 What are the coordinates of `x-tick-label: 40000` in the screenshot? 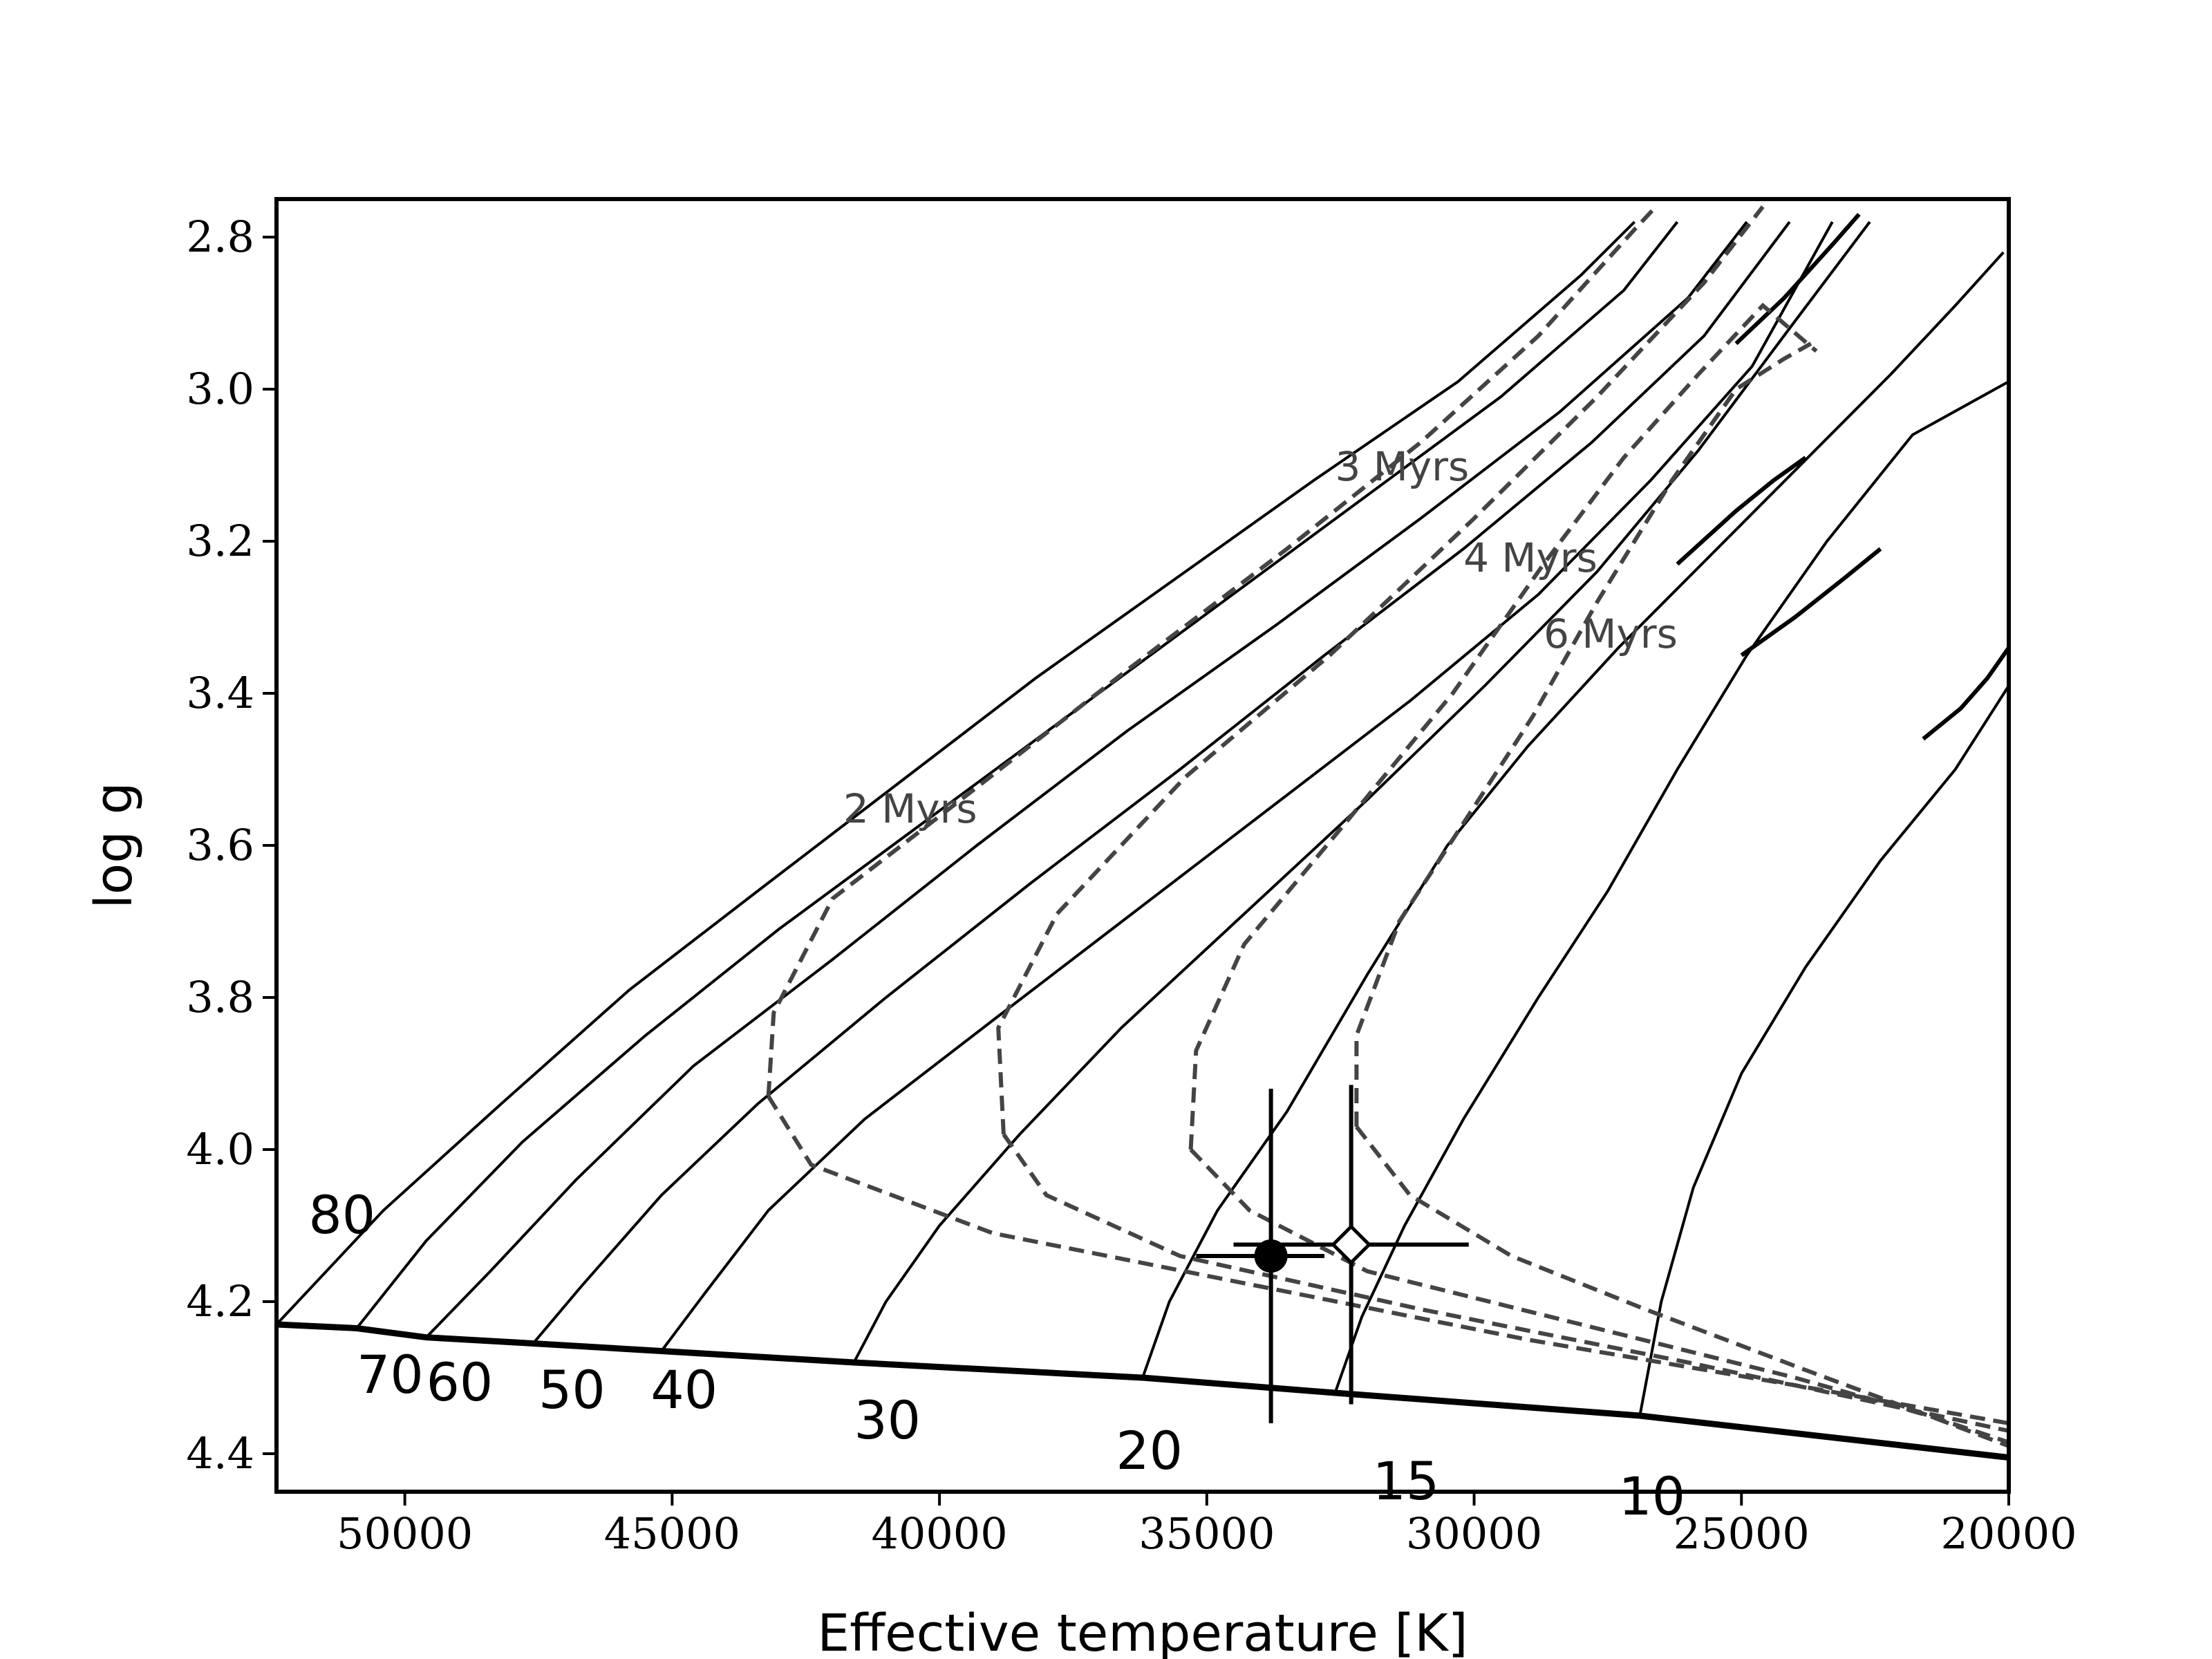 It's located at (939, 1534).